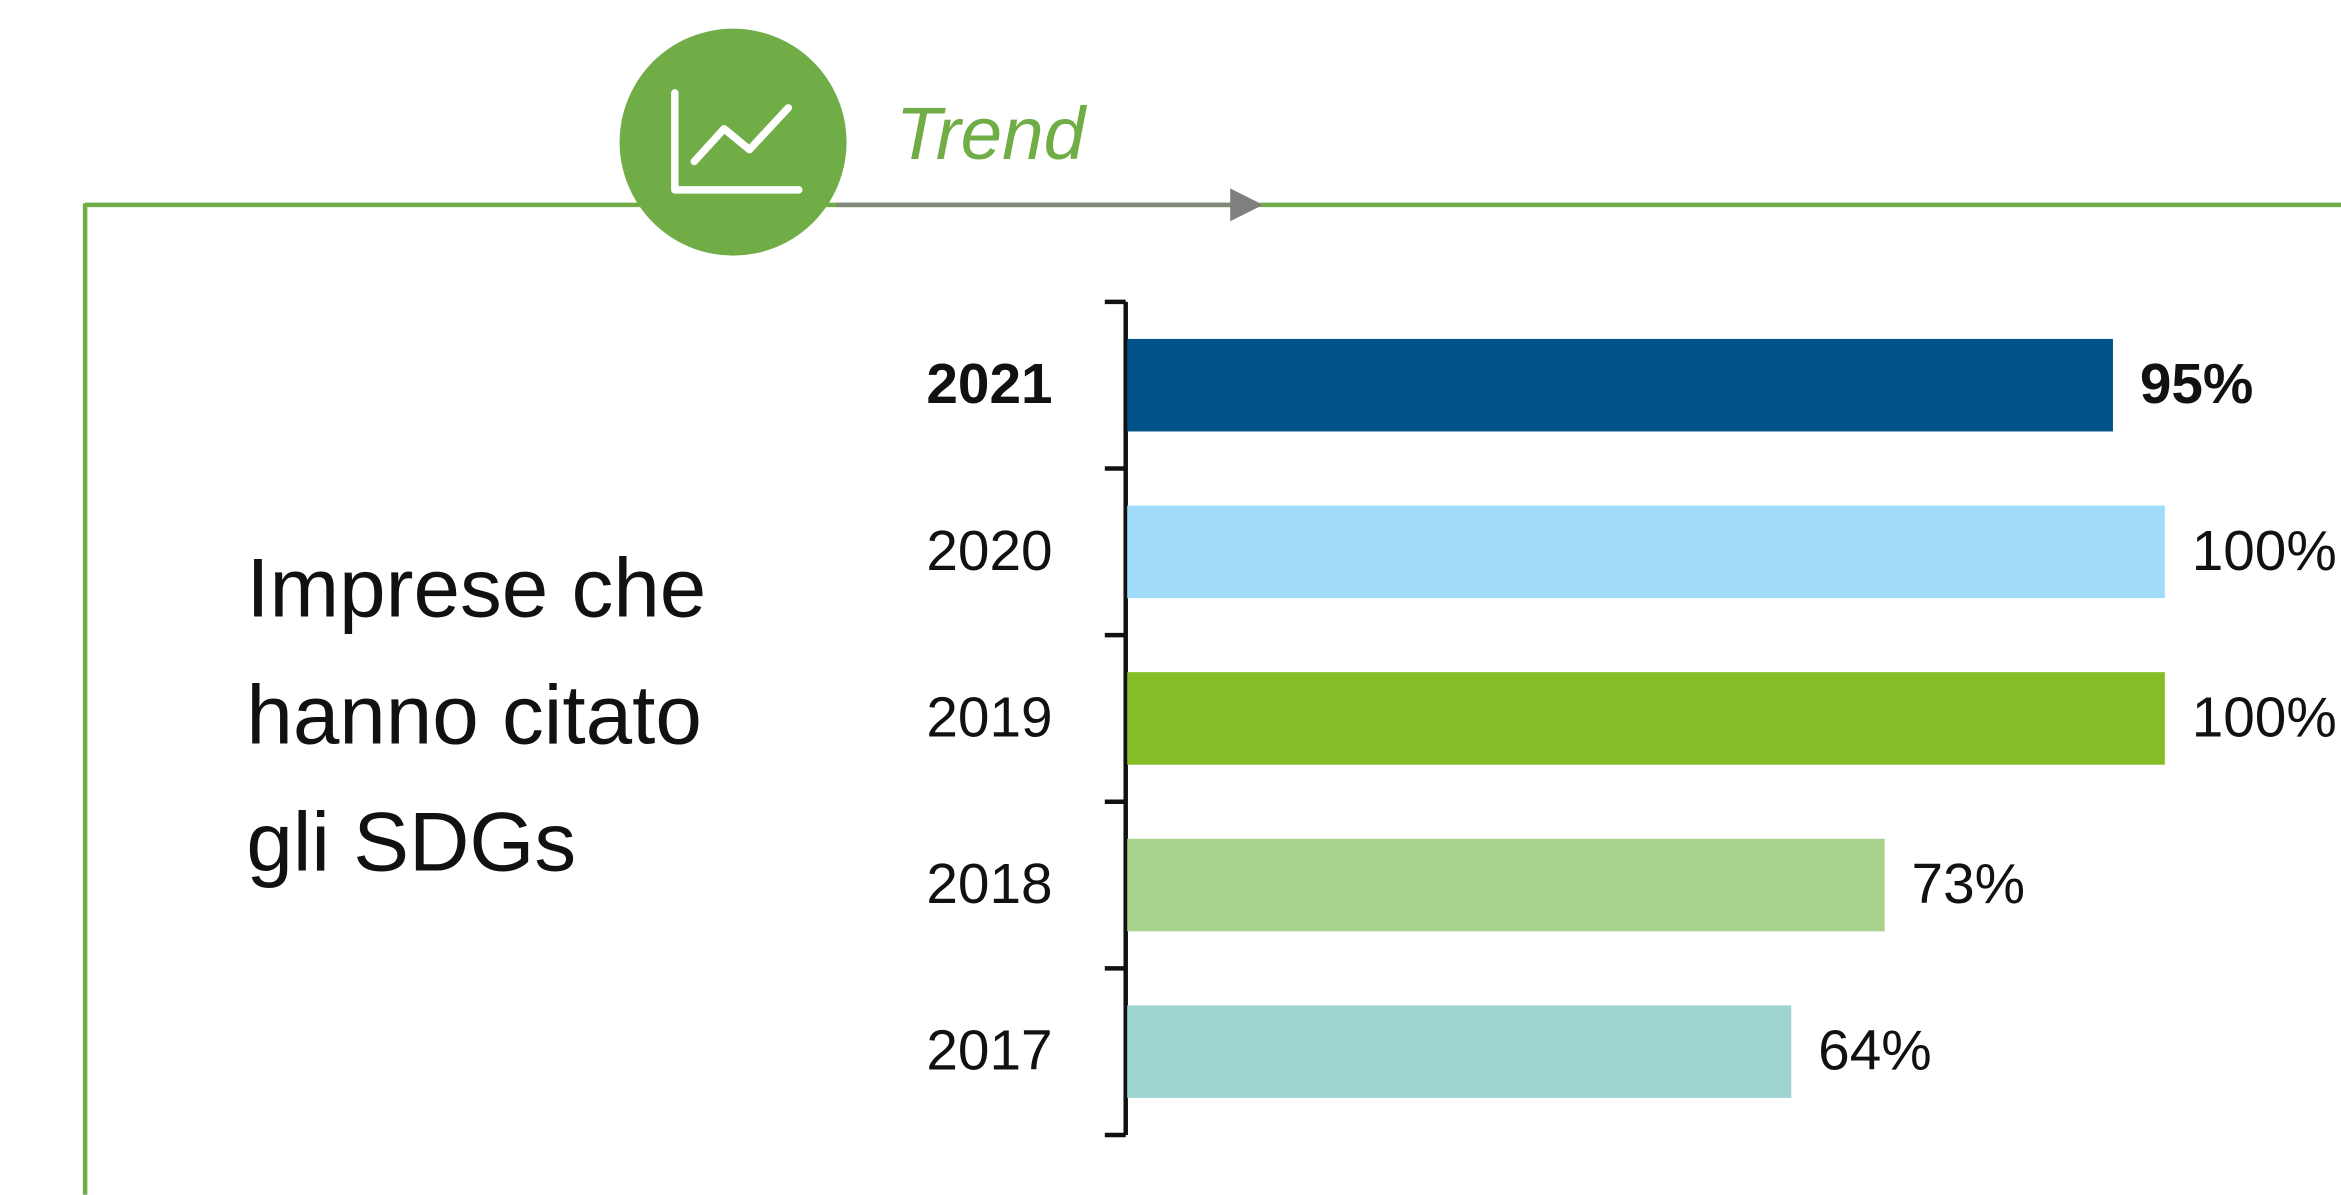  I want to click on category-label: 2020, so click(989, 551).